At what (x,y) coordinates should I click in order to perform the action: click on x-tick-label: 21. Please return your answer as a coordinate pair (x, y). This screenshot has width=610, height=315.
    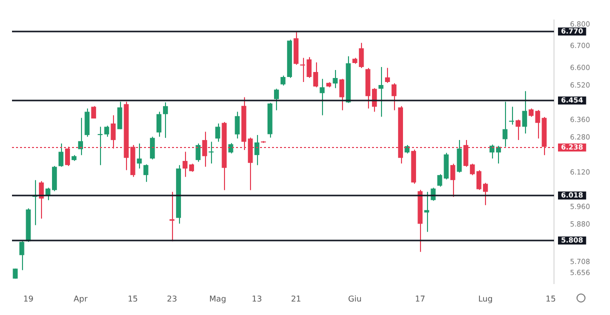
    Looking at the image, I should click on (296, 299).